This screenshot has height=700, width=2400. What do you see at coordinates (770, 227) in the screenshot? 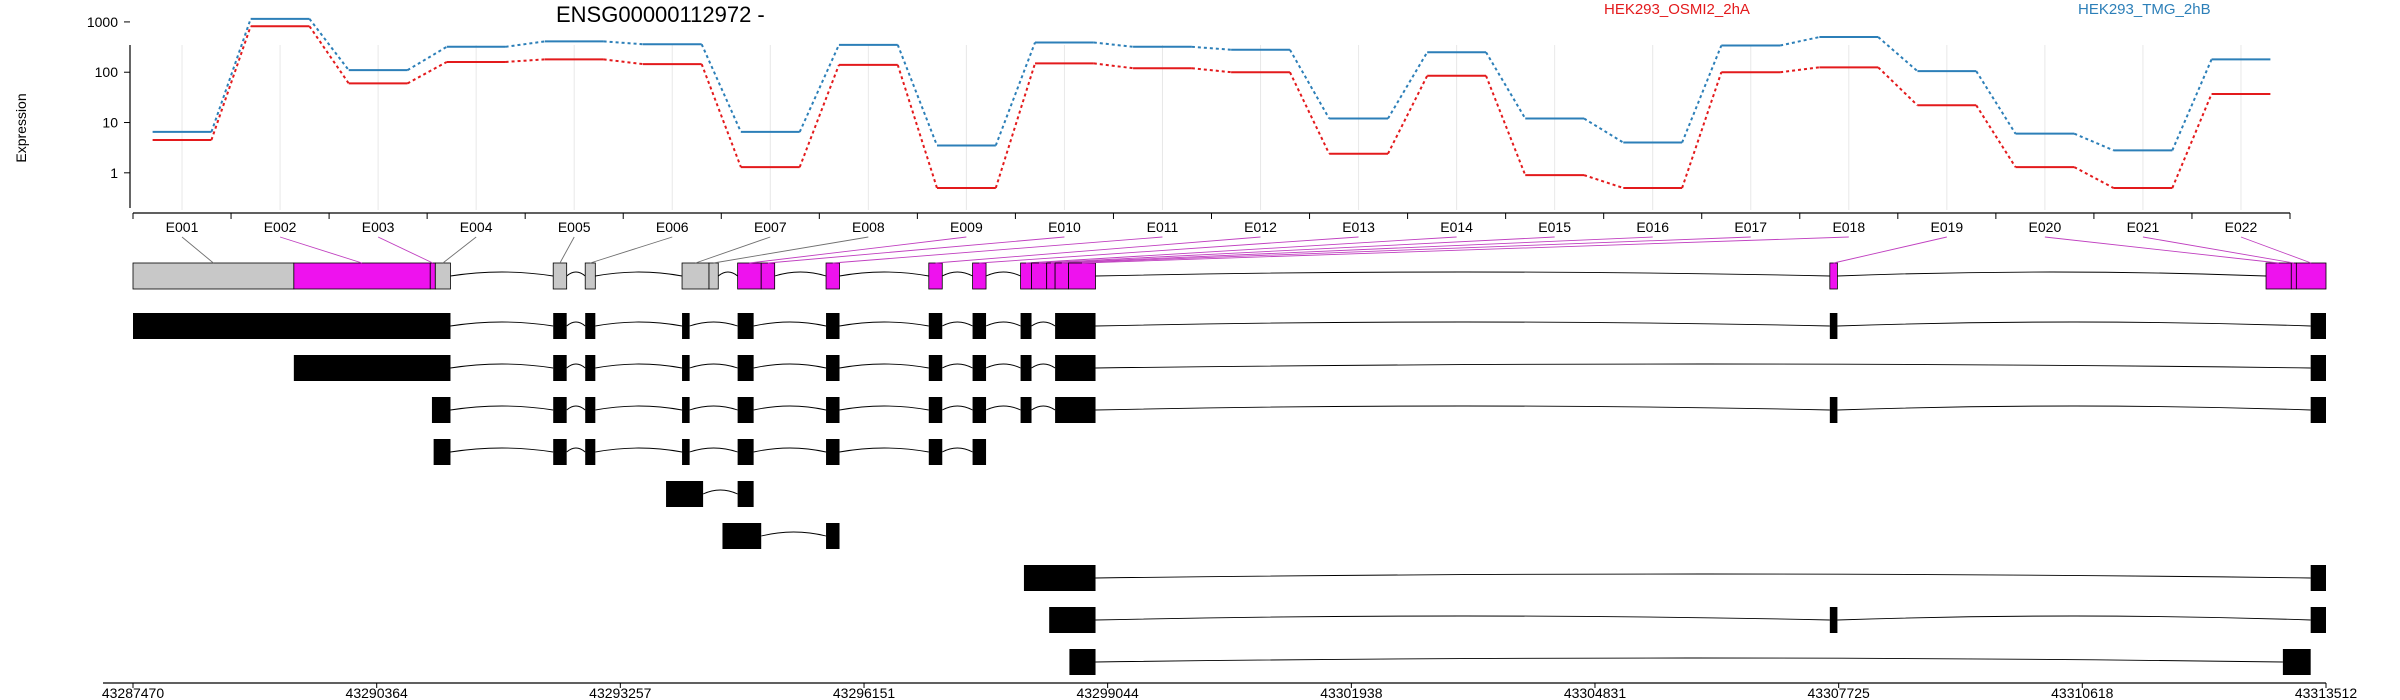
I see `x-tick-label: E007` at bounding box center [770, 227].